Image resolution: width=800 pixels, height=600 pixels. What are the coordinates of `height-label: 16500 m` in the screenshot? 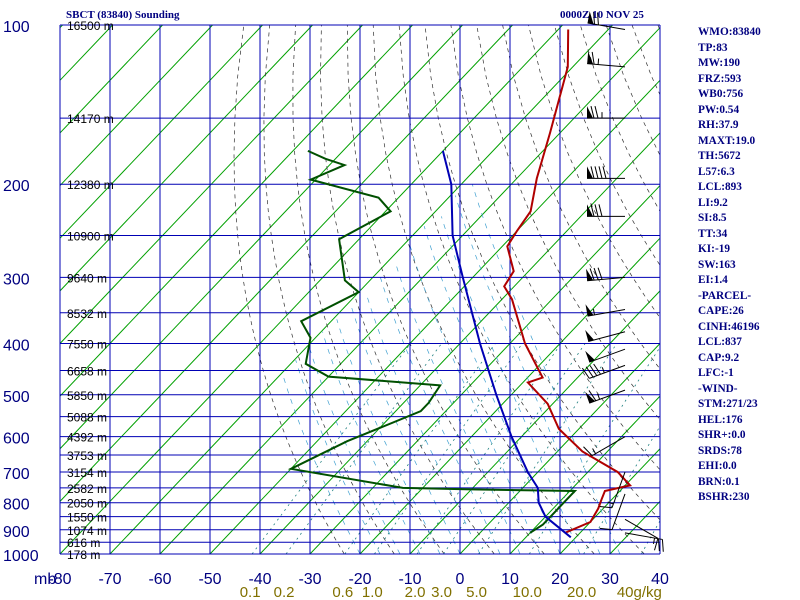 It's located at (90, 26).